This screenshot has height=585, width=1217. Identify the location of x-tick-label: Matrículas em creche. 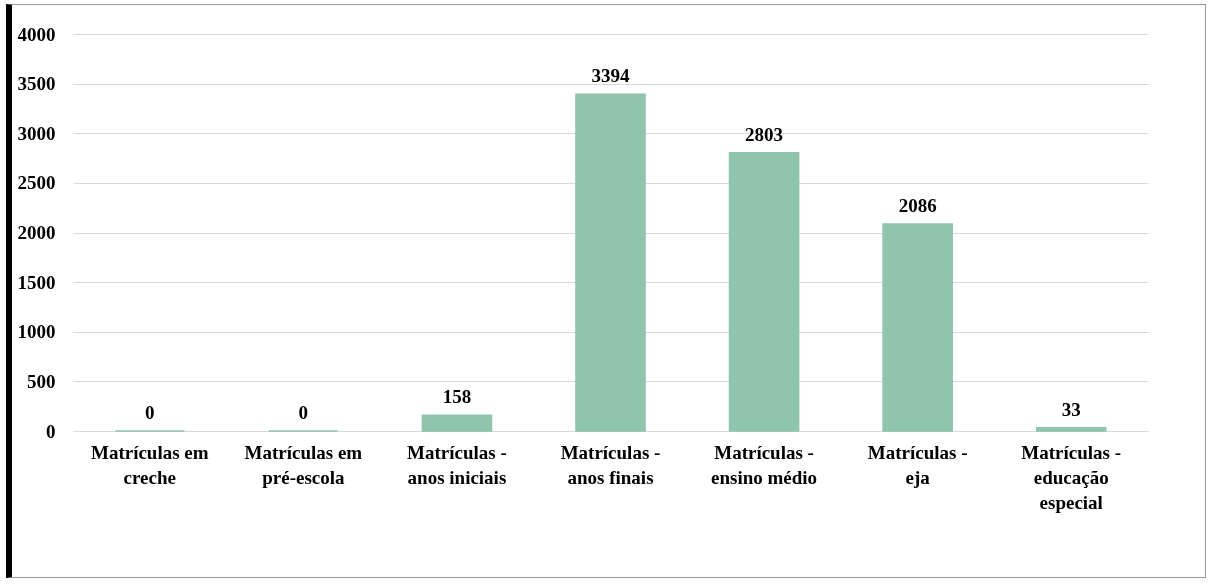
(149, 464).